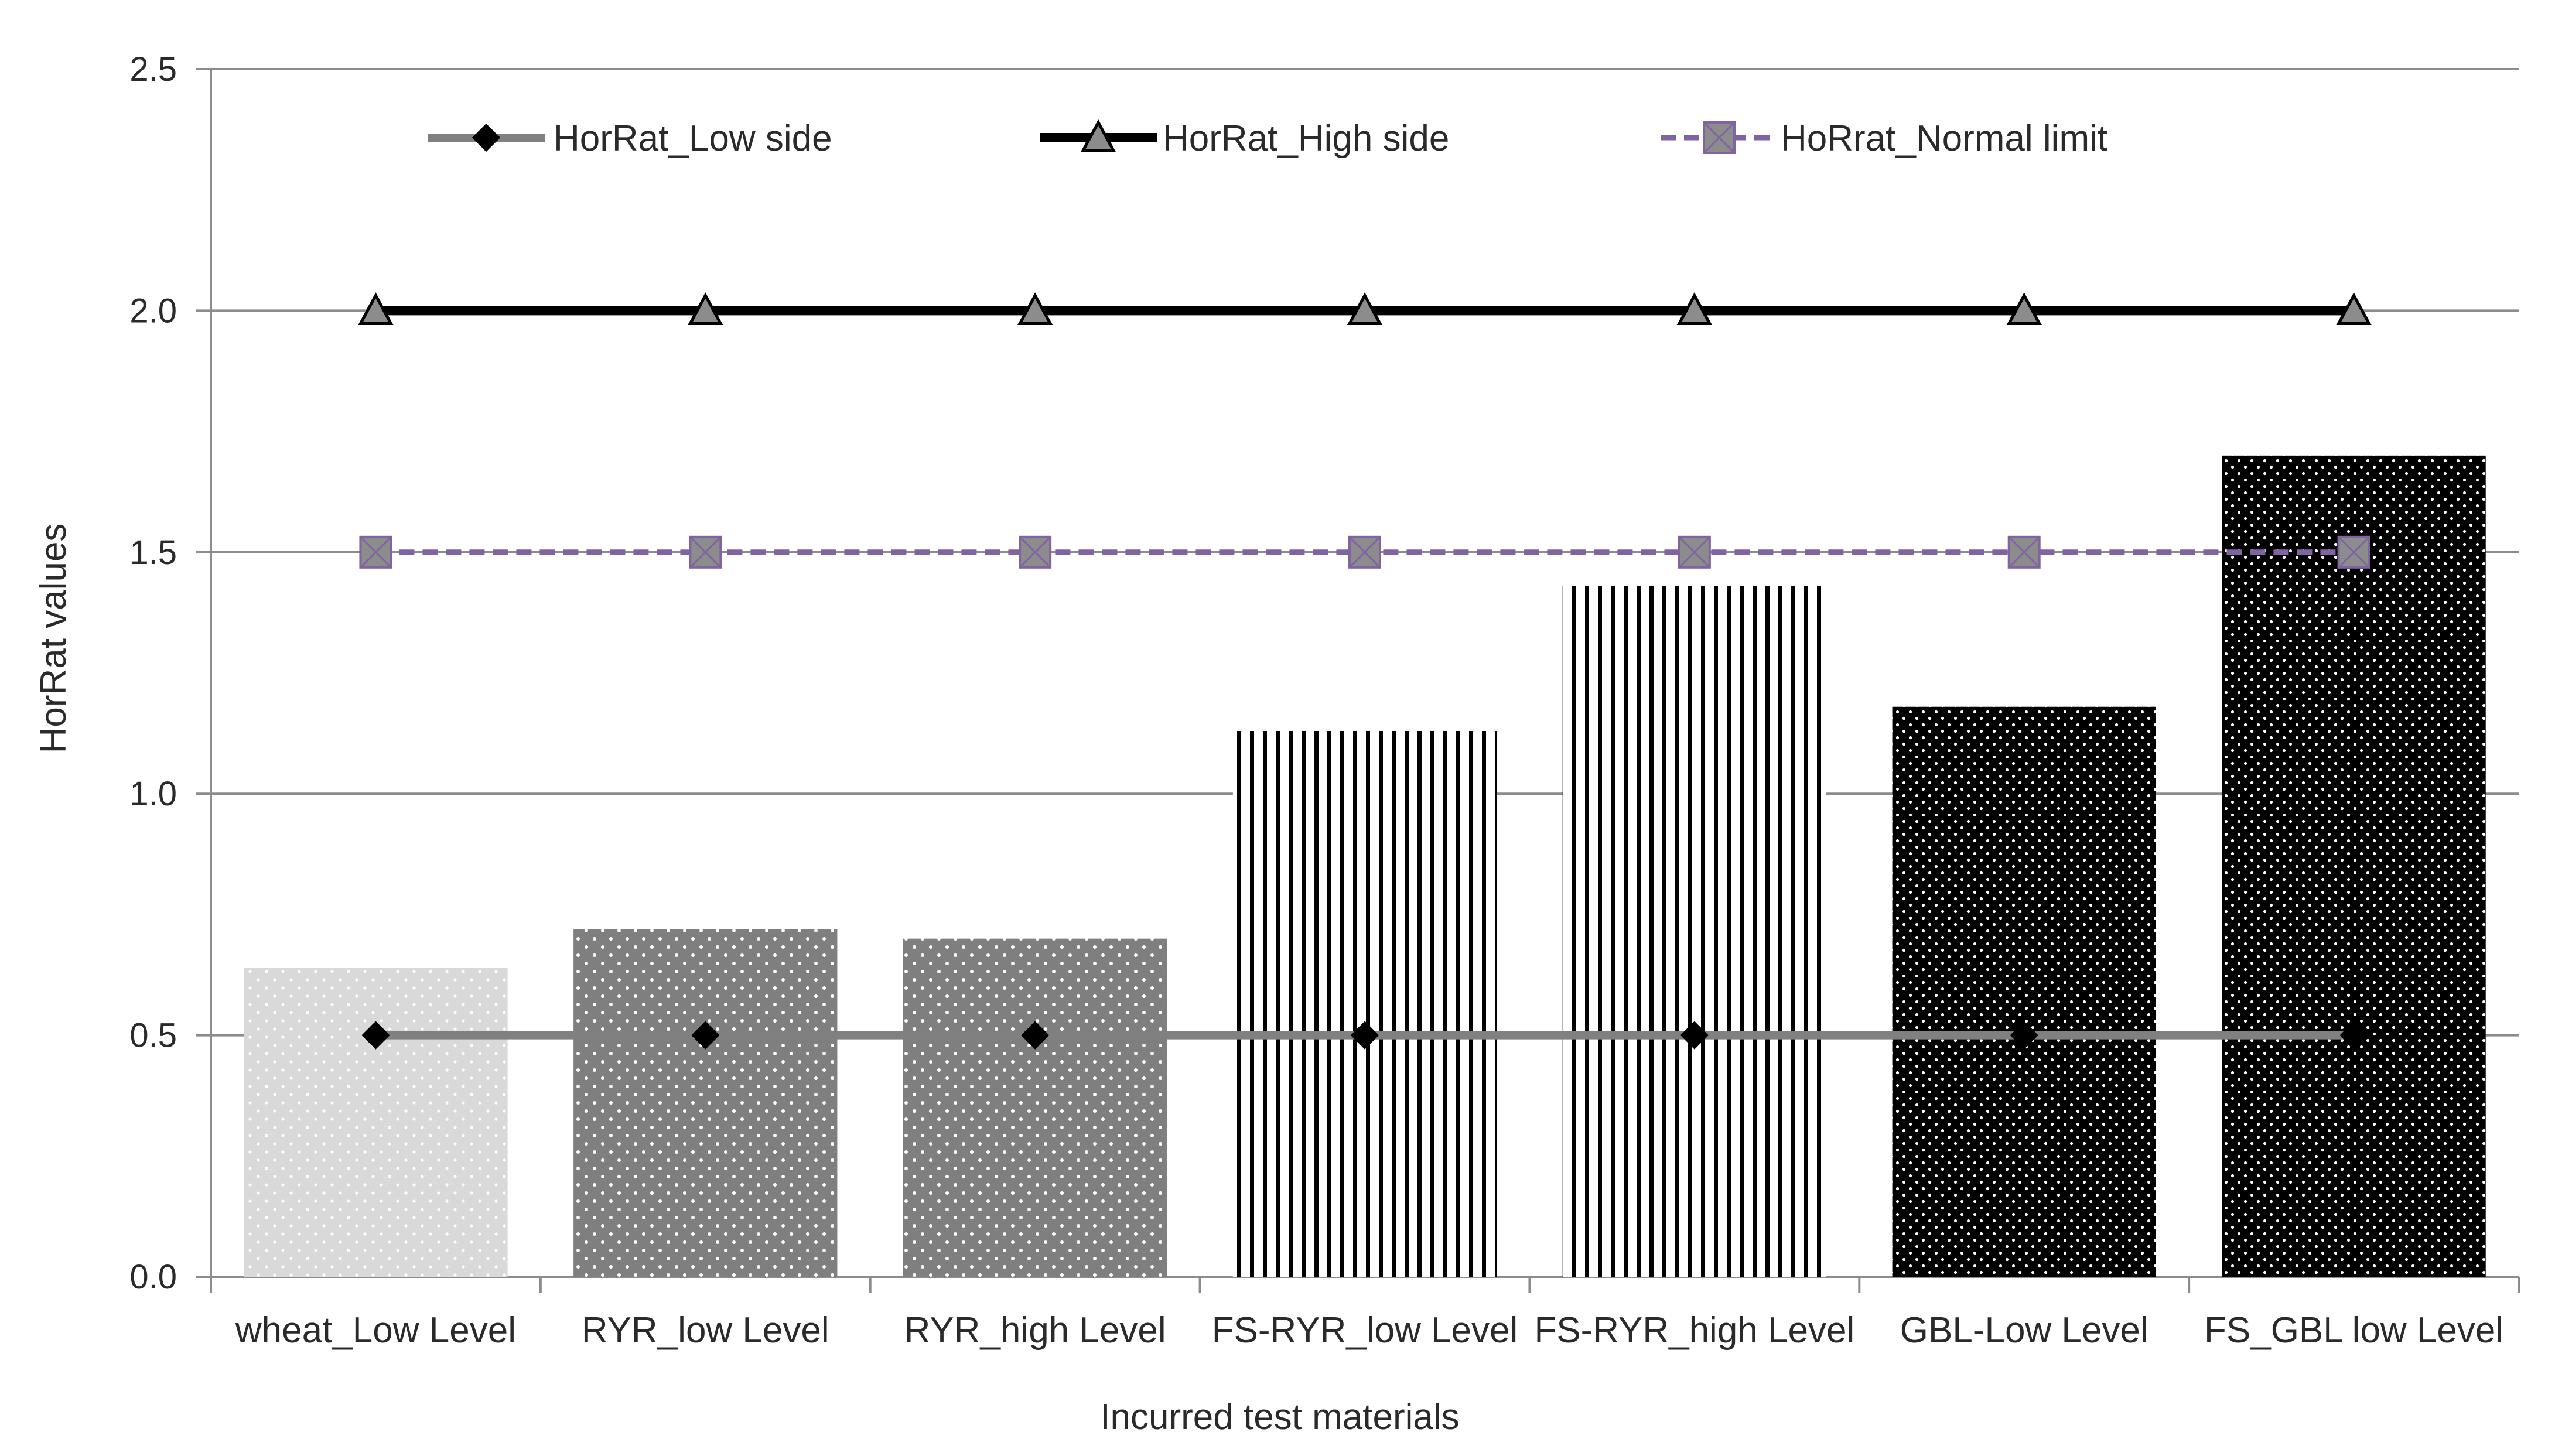 The image size is (2555, 1456). Describe the element at coordinates (1035, 1330) in the screenshot. I see `x-tick-label: RYR_high Level` at that location.